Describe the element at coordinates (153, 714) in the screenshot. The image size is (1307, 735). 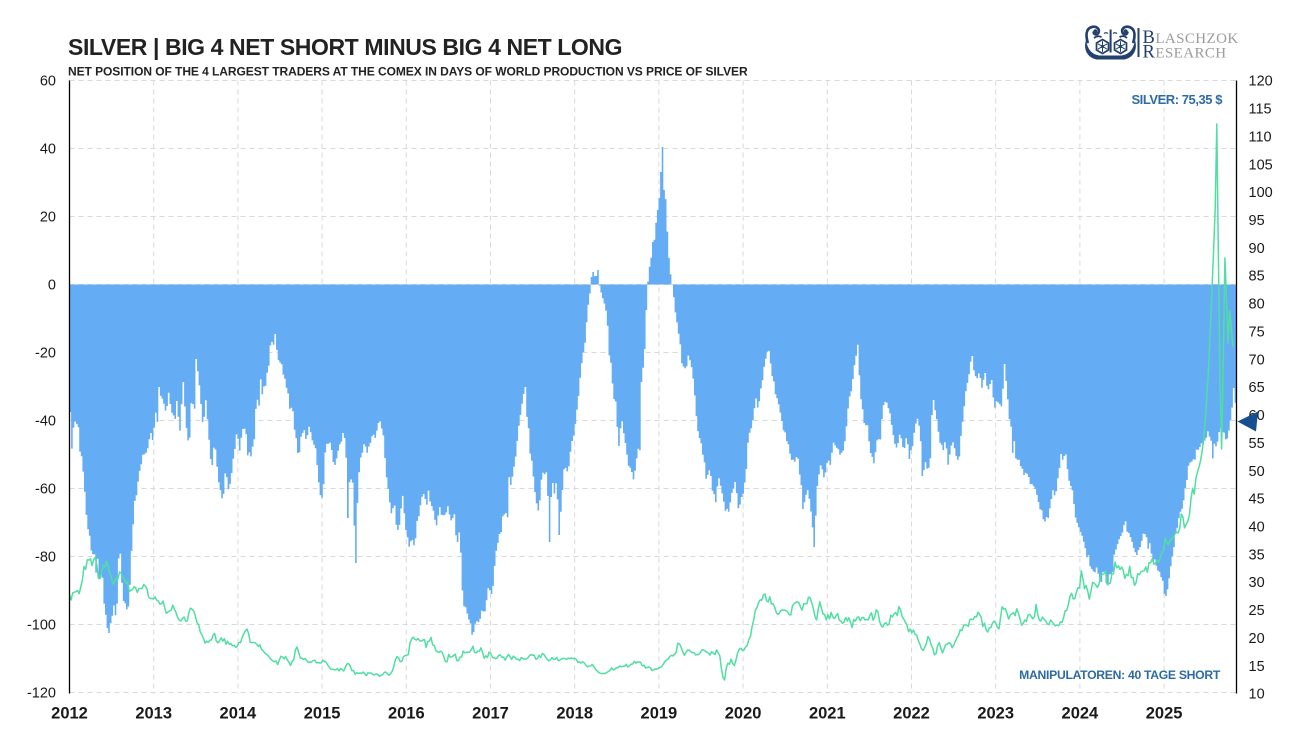
I see `svg-text: 2013` at that location.